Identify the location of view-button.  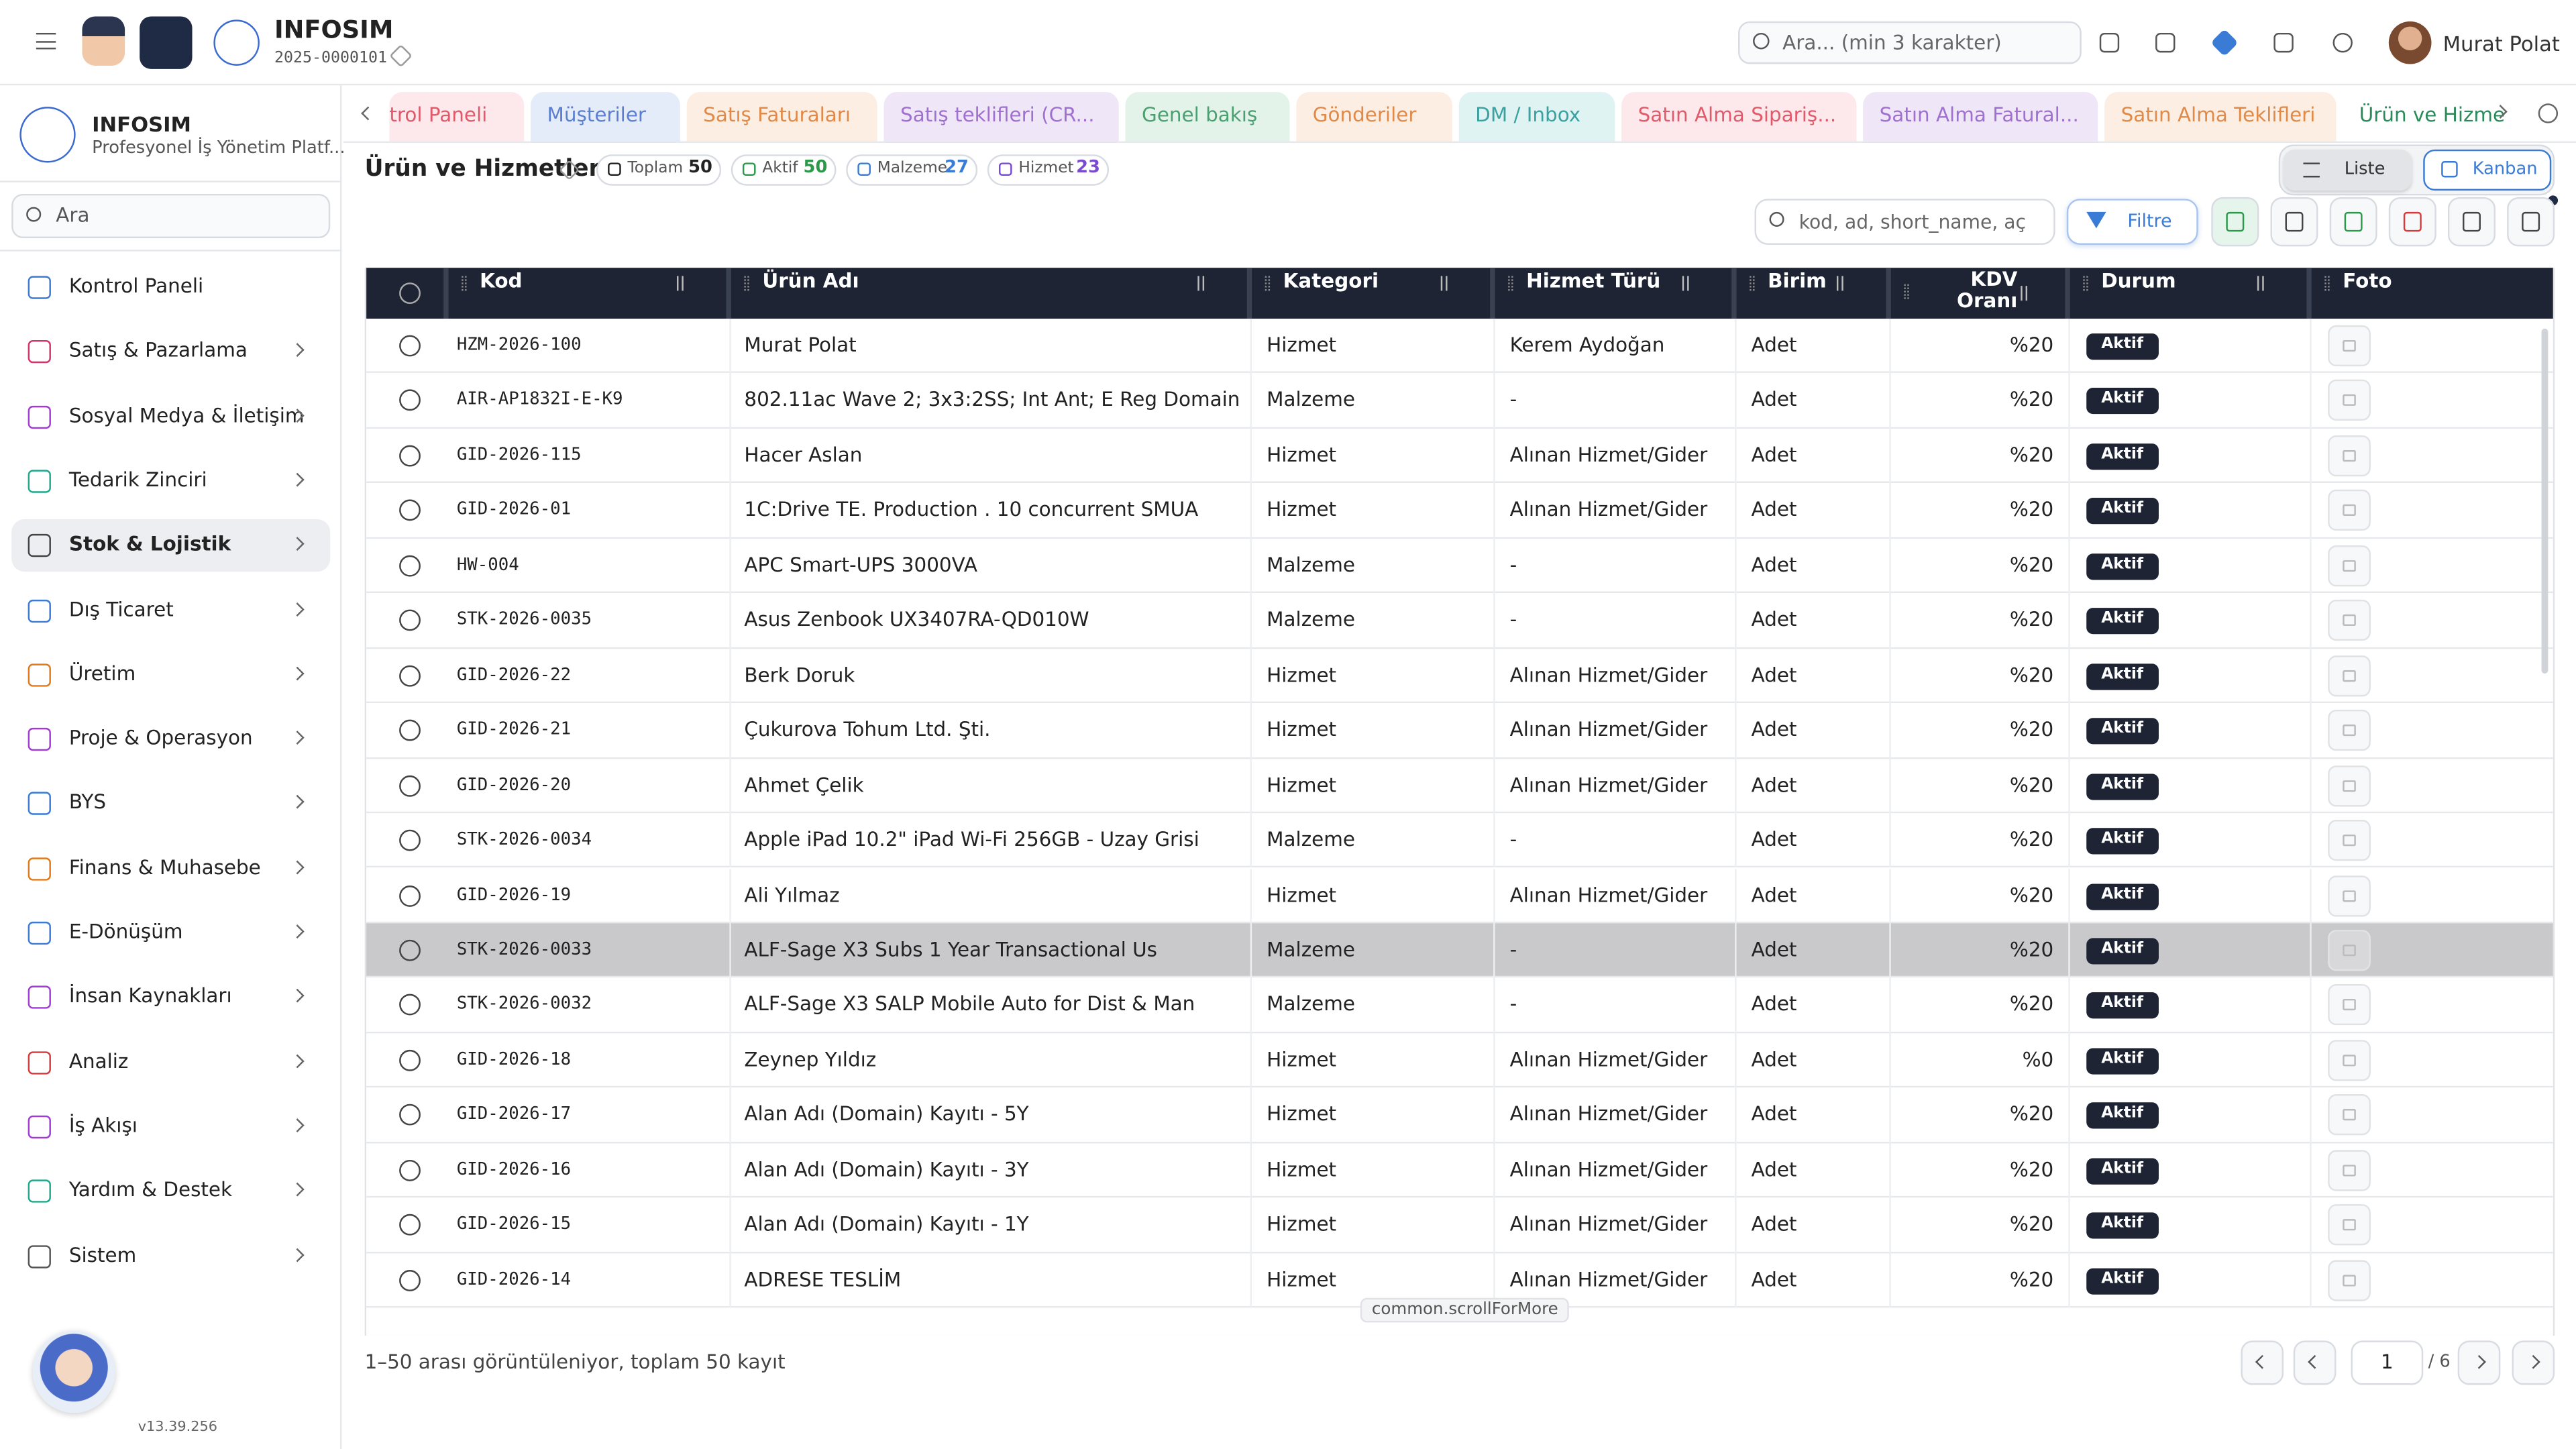
(2487, 170).